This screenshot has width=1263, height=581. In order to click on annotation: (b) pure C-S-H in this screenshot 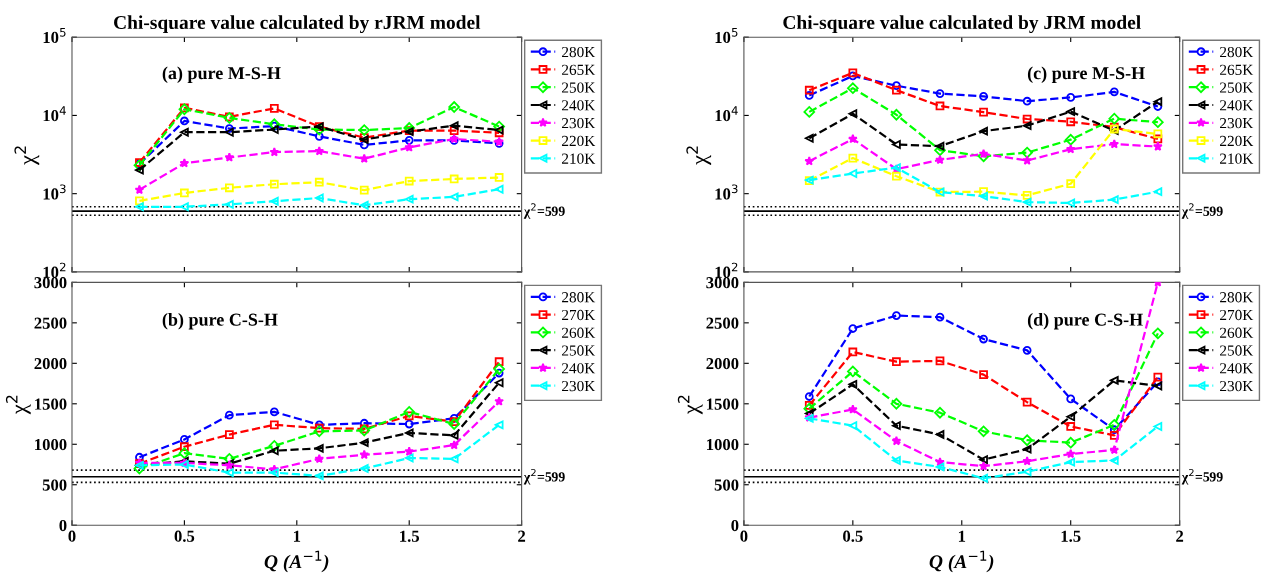, I will do `click(220, 321)`.